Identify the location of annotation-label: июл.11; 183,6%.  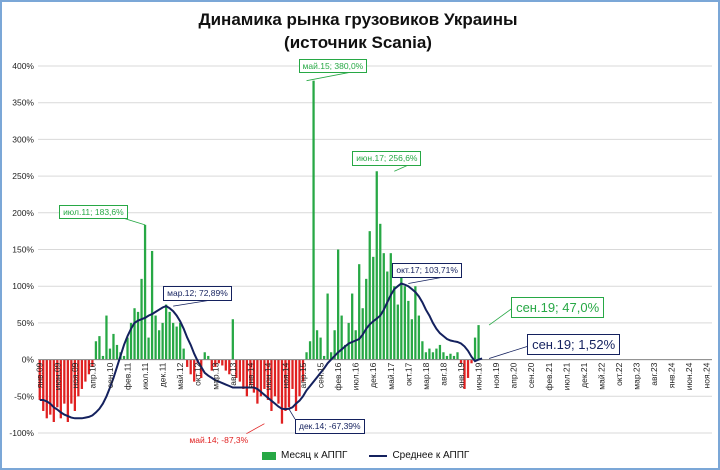
(93, 212).